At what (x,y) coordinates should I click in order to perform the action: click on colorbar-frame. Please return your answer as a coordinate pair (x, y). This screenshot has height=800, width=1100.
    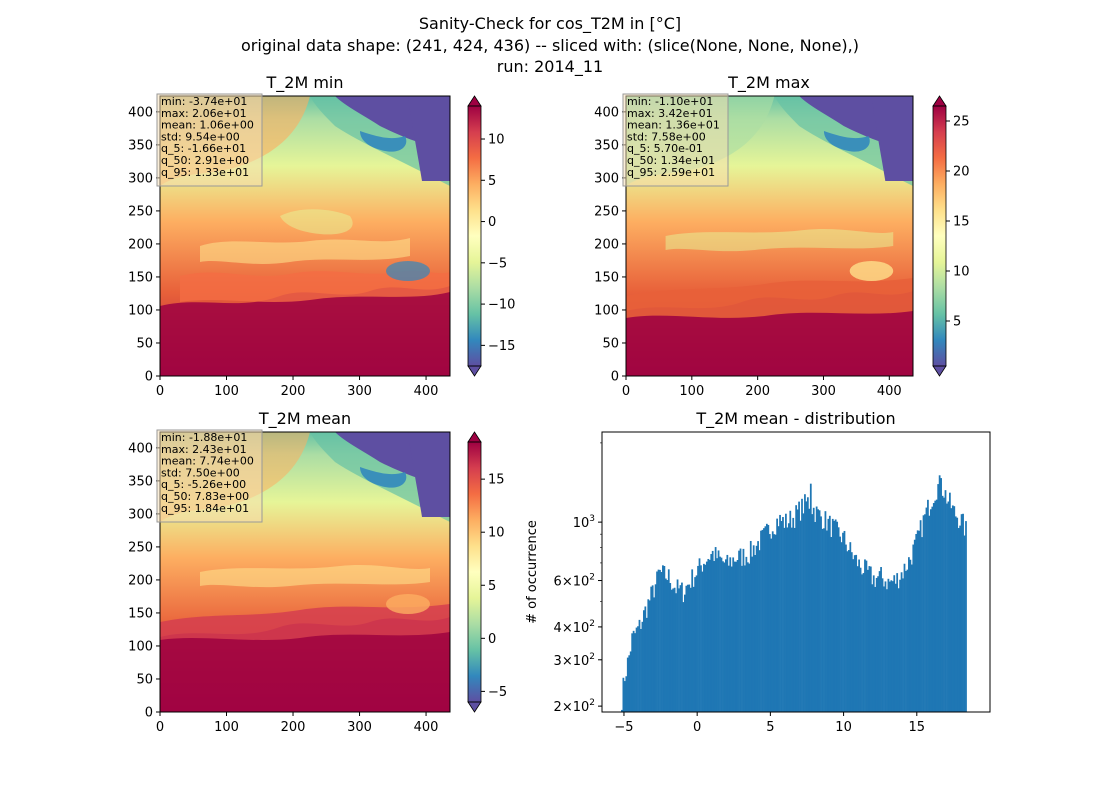
    Looking at the image, I should click on (474, 236).